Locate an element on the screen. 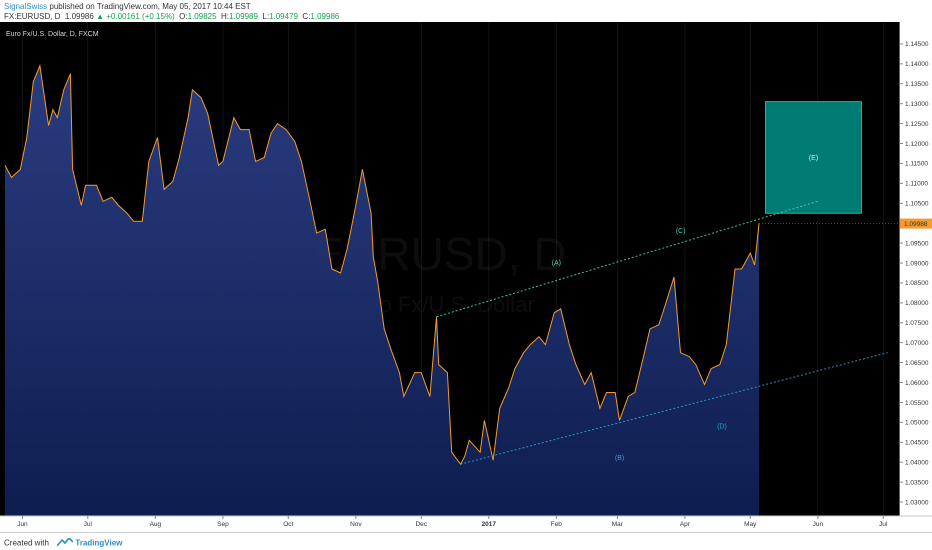  time-tick-label: Oct is located at coordinates (288, 524).